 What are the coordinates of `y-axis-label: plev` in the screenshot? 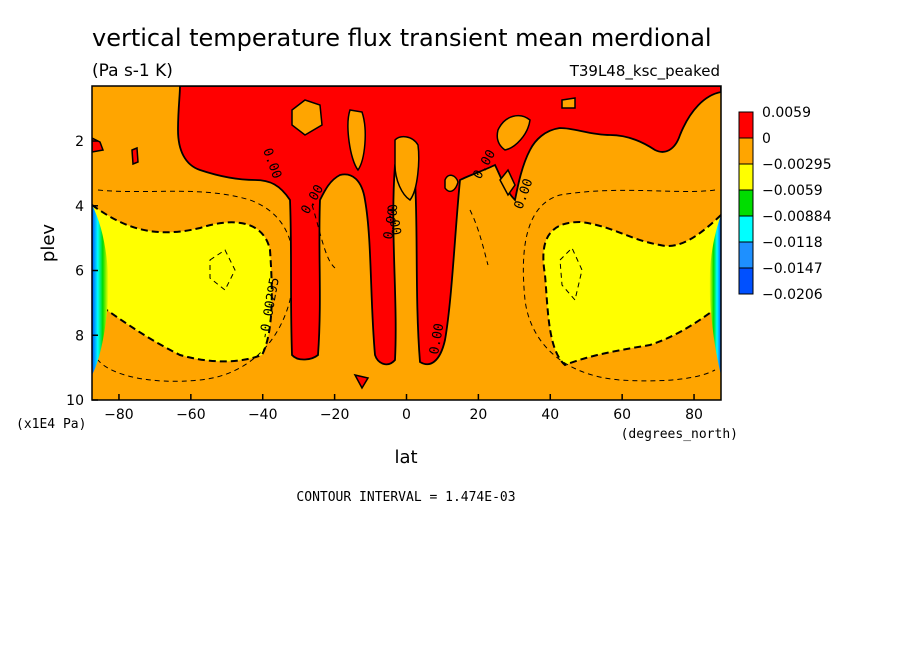 It's located at (48, 243).